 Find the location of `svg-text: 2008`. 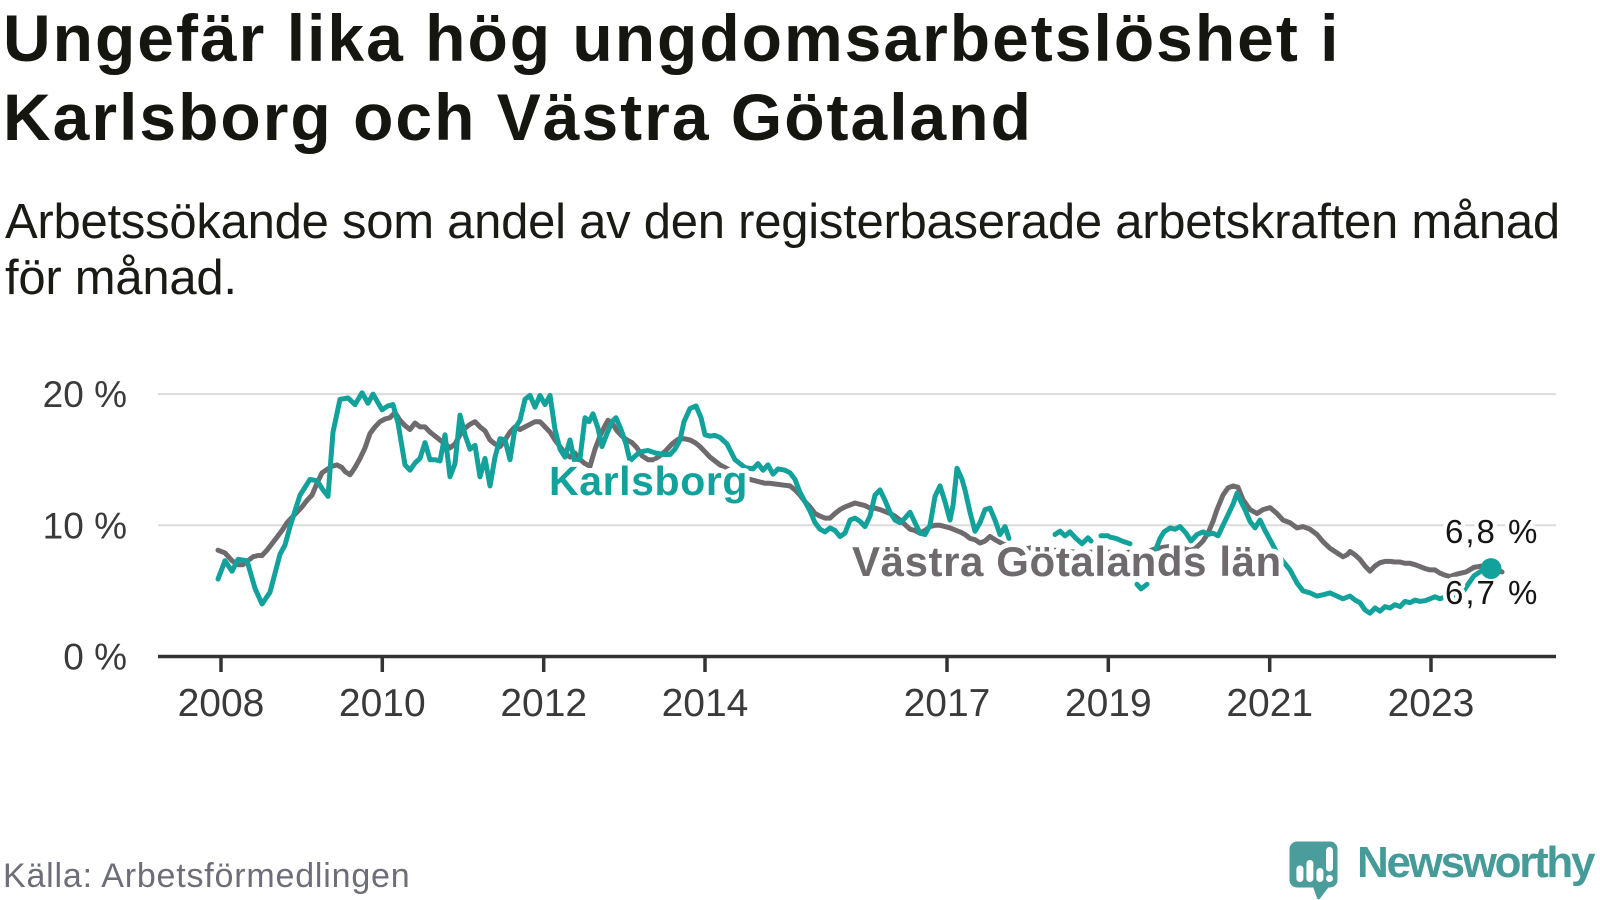

svg-text: 2008 is located at coordinates (221, 703).